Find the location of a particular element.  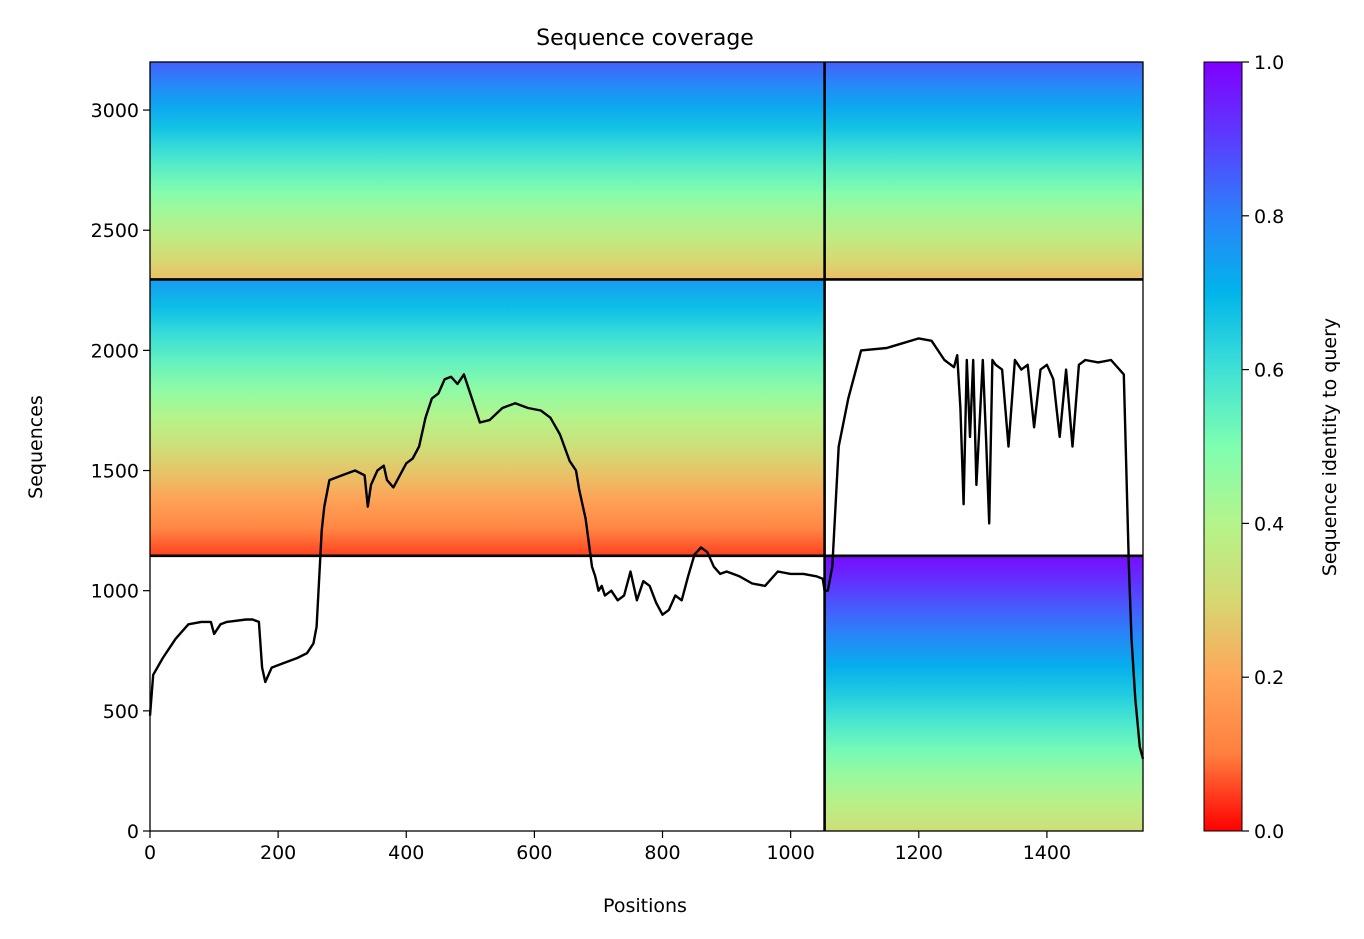

colorbar-tick-label: 0.6 is located at coordinates (1269, 371).